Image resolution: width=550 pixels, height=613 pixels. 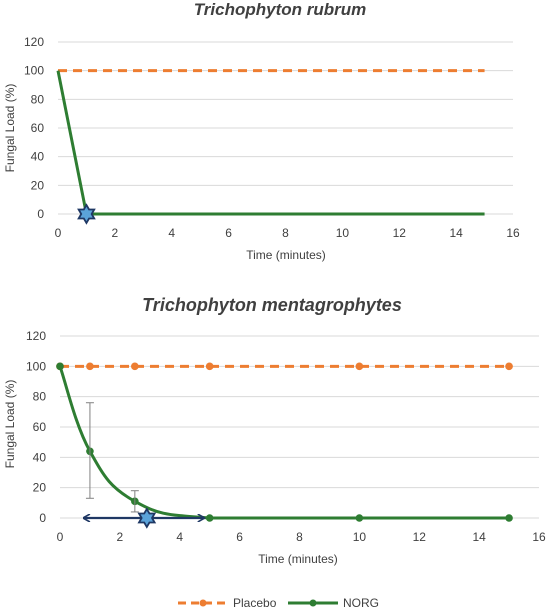 I want to click on legend-marker-placebo, so click(x=203, y=603).